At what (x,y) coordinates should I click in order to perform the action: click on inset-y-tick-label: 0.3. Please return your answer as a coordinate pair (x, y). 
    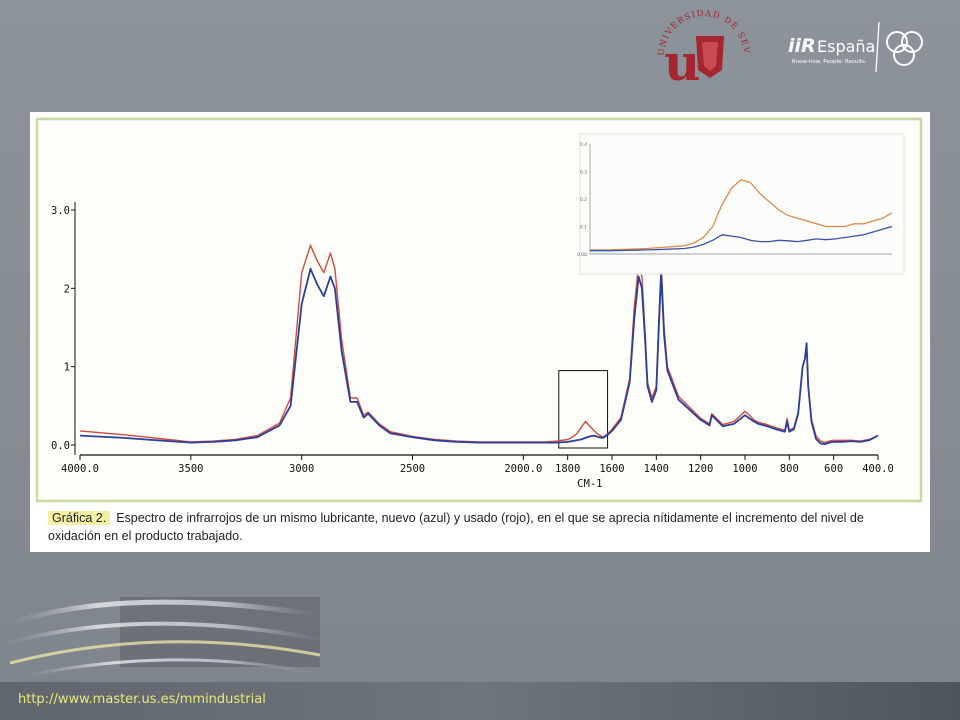
    Looking at the image, I should click on (583, 173).